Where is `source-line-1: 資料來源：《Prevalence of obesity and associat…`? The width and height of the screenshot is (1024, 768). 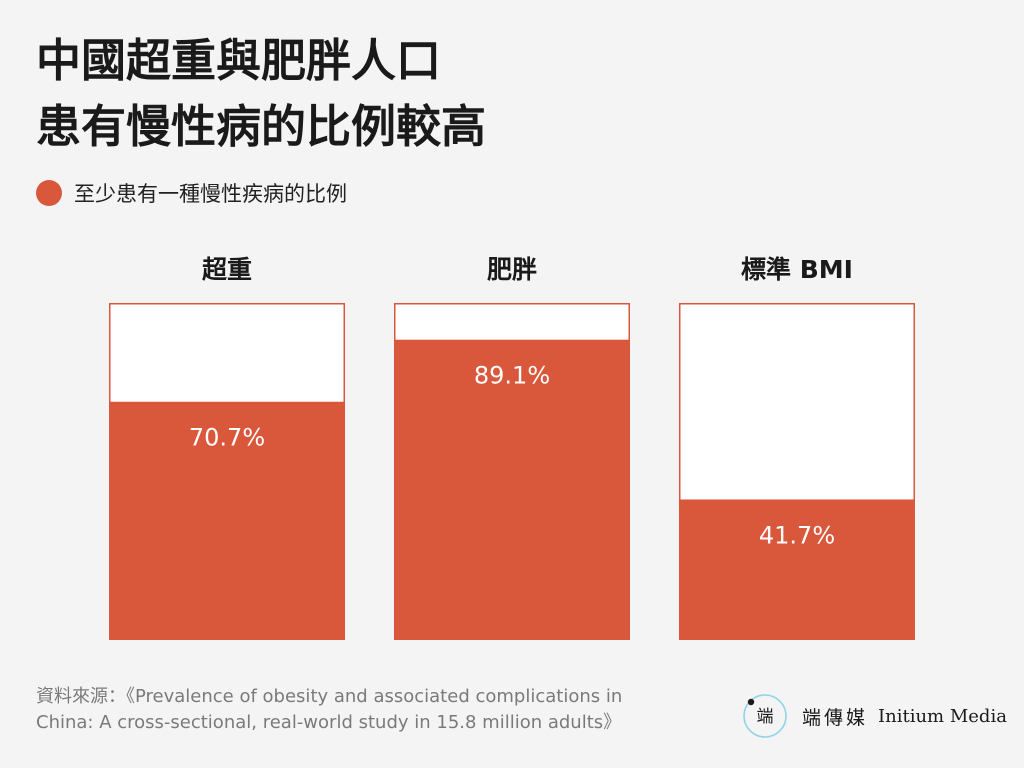
source-line-1: 資料來源：《Prevalence of obesity and associat… is located at coordinates (329, 696).